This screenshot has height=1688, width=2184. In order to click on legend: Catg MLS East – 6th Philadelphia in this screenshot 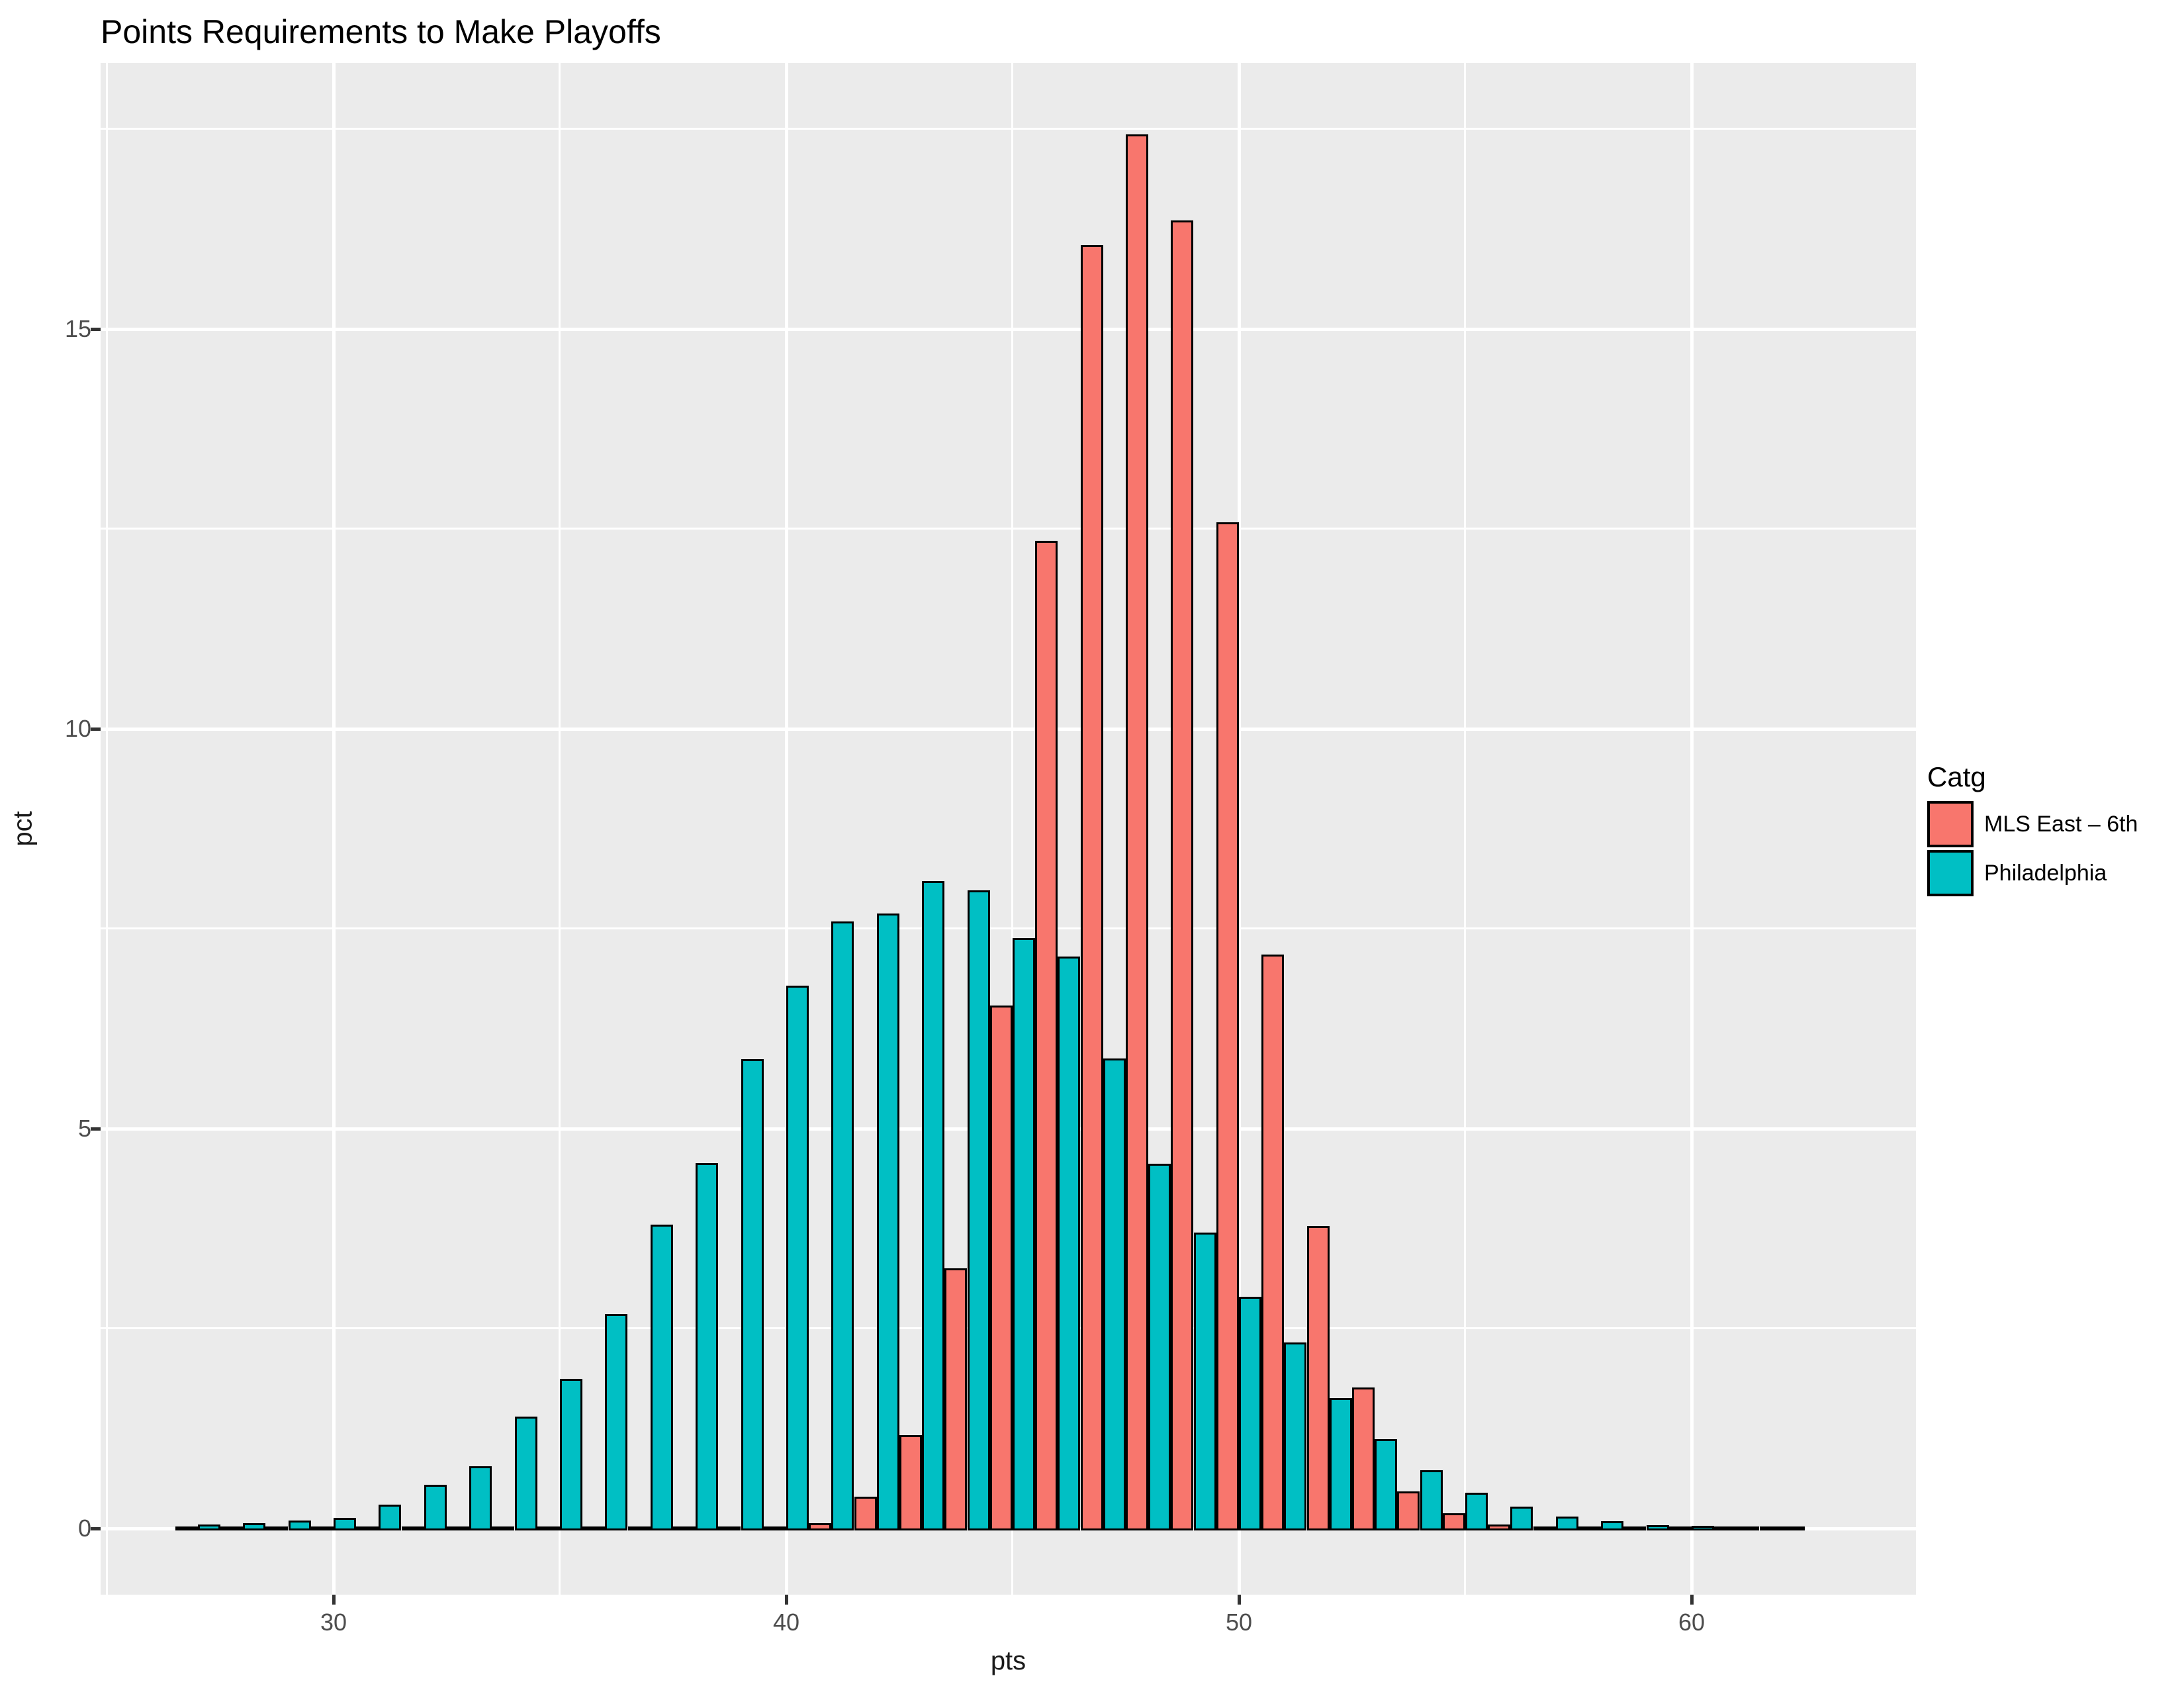, I will do `click(2033, 830)`.